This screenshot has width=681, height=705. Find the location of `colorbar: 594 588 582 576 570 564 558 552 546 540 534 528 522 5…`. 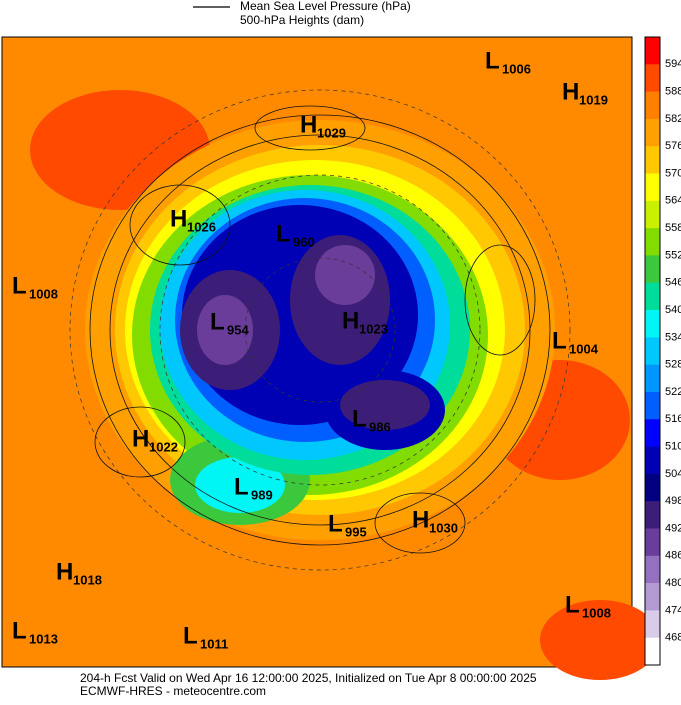

colorbar: 594 588 582 576 570 564 558 552 546 540 534 528 522 5… is located at coordinates (662, 351).